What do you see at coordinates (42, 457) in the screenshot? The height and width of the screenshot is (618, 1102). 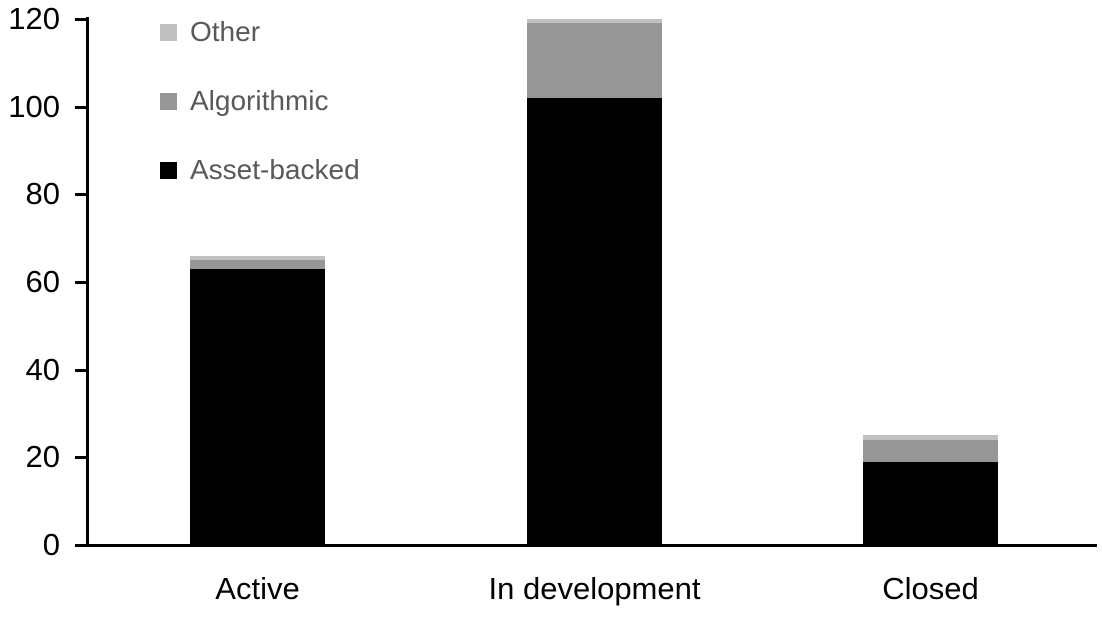 I see `y-axis-tick-label: 20` at bounding box center [42, 457].